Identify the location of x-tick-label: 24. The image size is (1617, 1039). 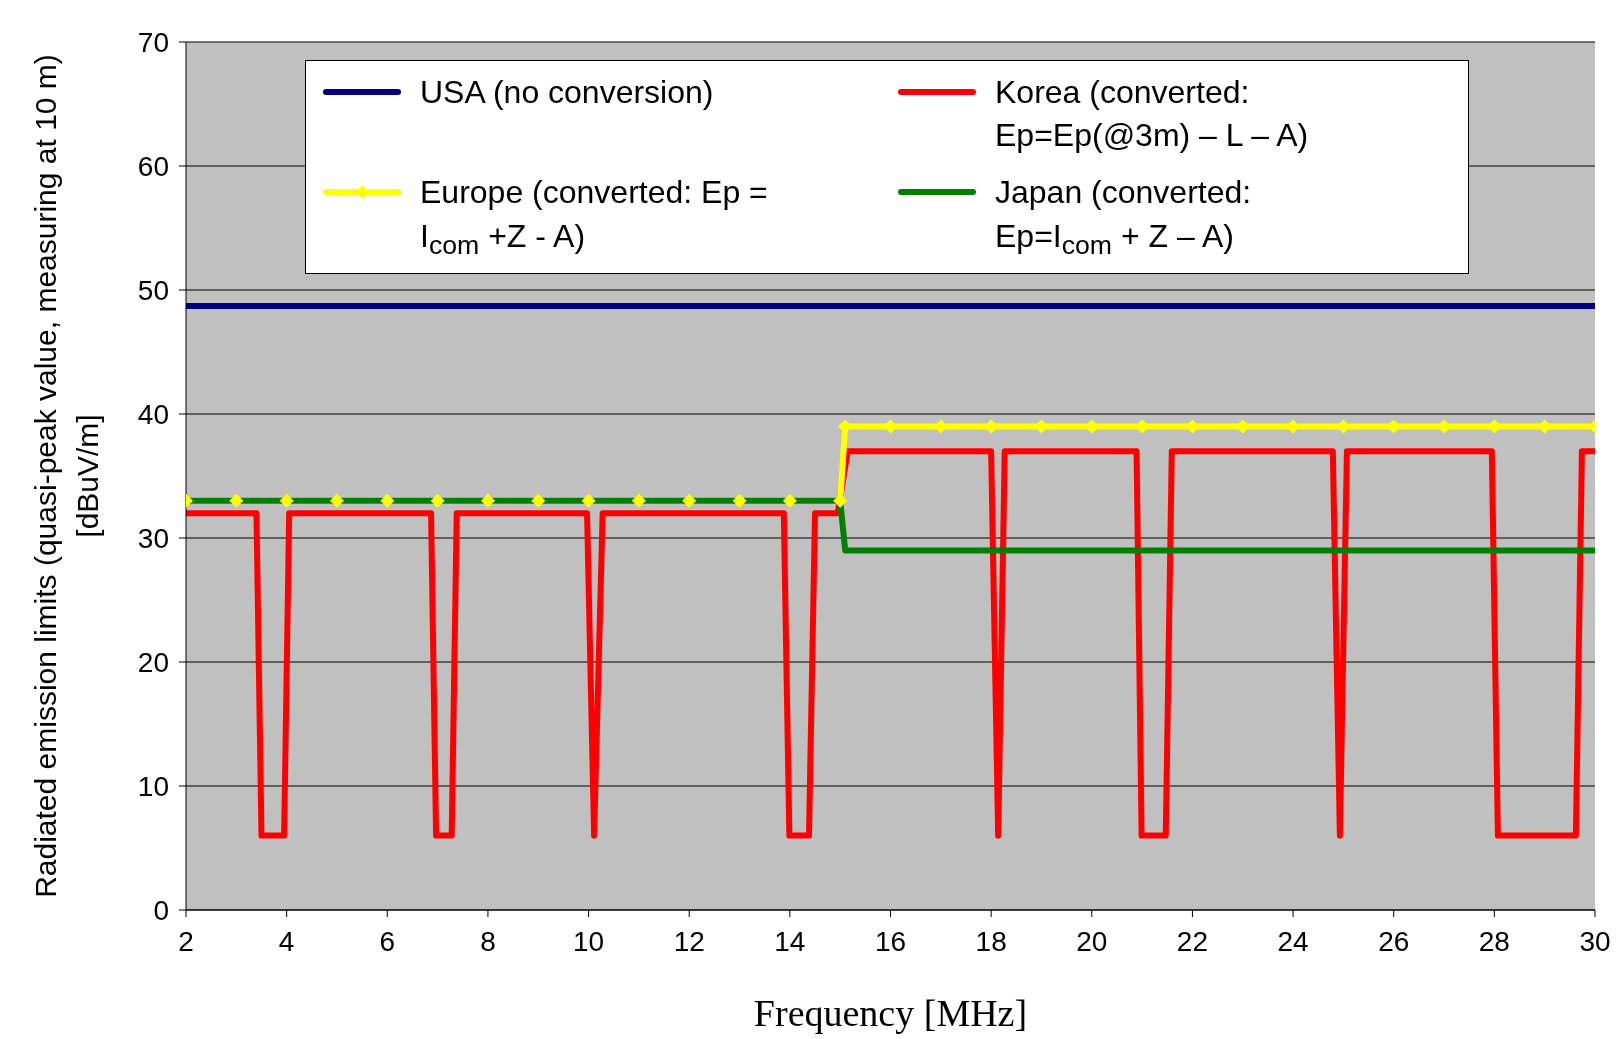
(1293, 941).